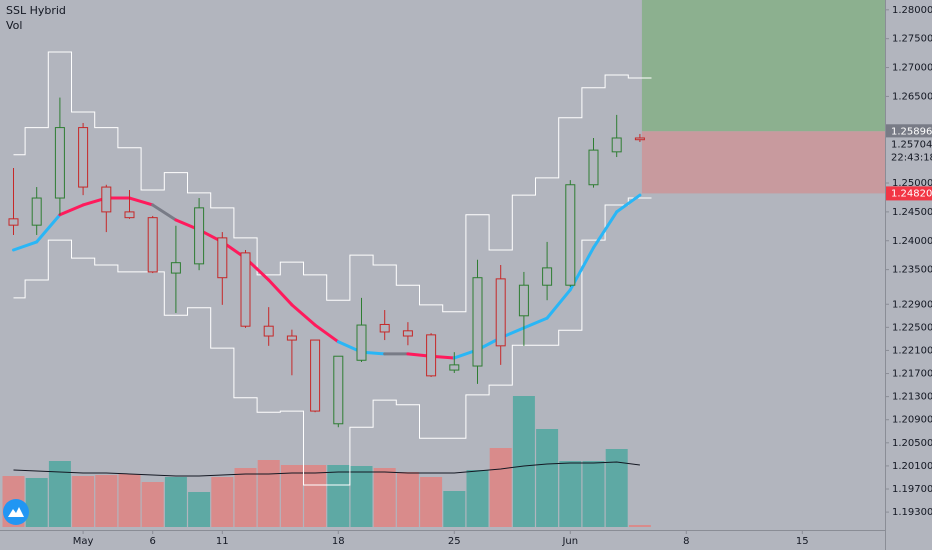  Describe the element at coordinates (83, 541) in the screenshot. I see `x-tick-label: May` at that location.